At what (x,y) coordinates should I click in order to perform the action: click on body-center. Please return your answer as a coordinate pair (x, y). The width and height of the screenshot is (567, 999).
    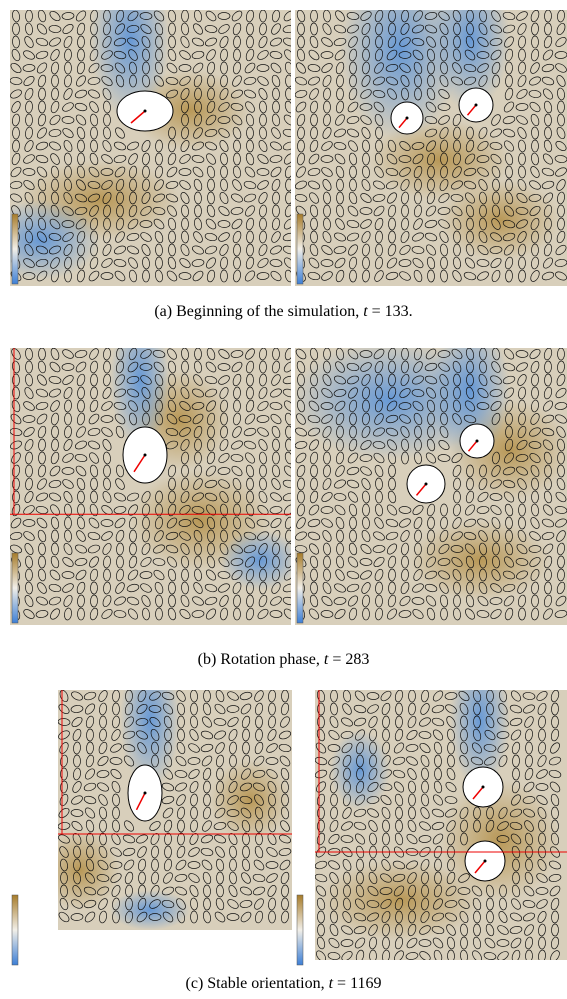
    Looking at the image, I should click on (485, 861).